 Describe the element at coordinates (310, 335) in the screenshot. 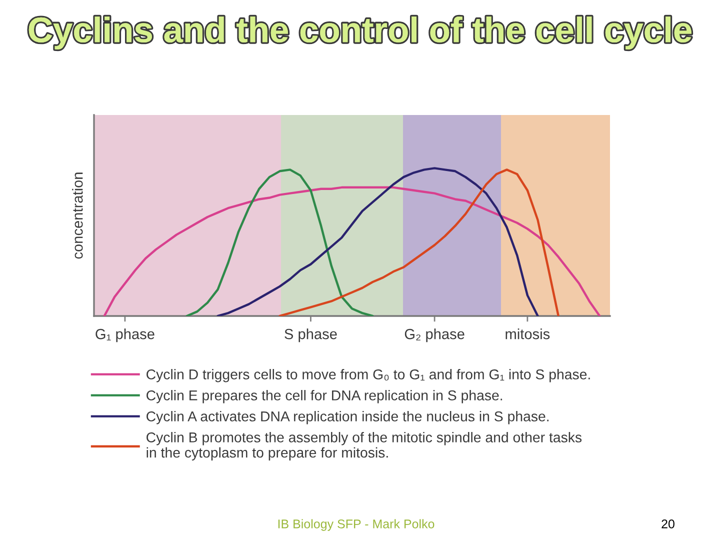

I see `x-tick-label: S phase` at that location.